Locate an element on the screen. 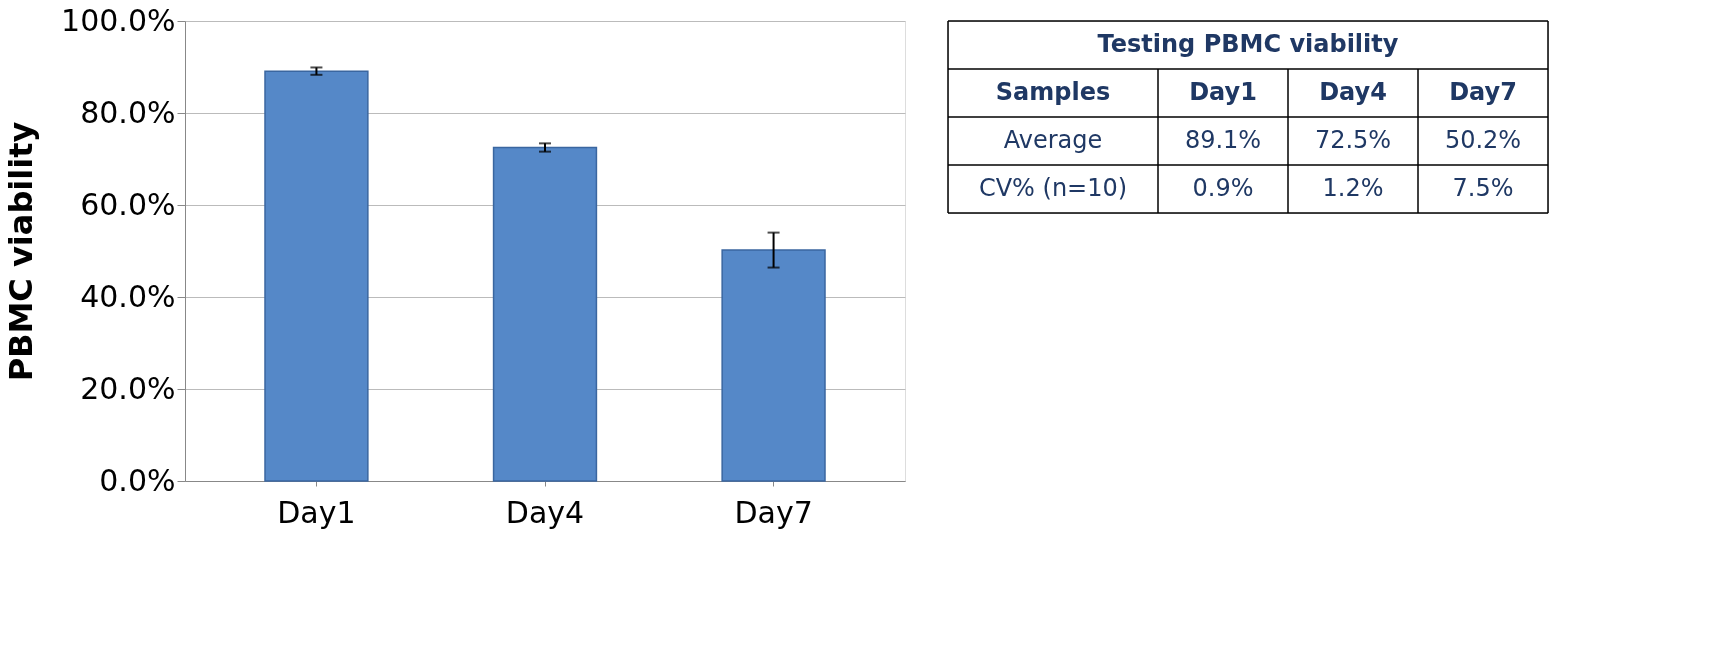  category-label: Day1 is located at coordinates (1223, 92).